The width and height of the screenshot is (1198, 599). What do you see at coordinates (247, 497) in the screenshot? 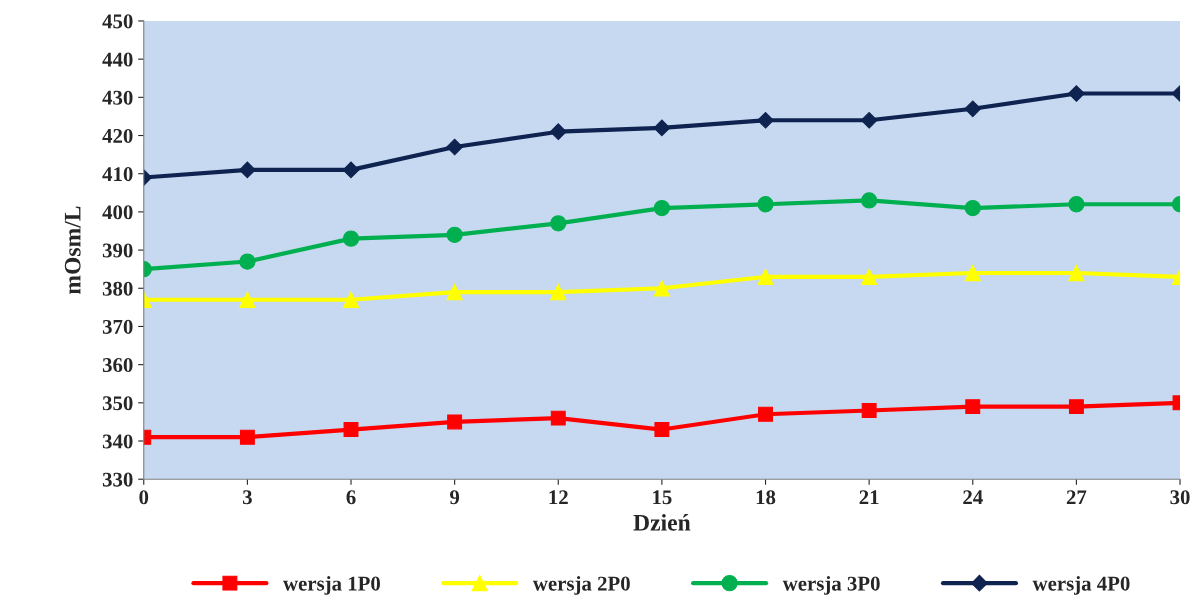
I see `x-tick-label: 3` at bounding box center [247, 497].